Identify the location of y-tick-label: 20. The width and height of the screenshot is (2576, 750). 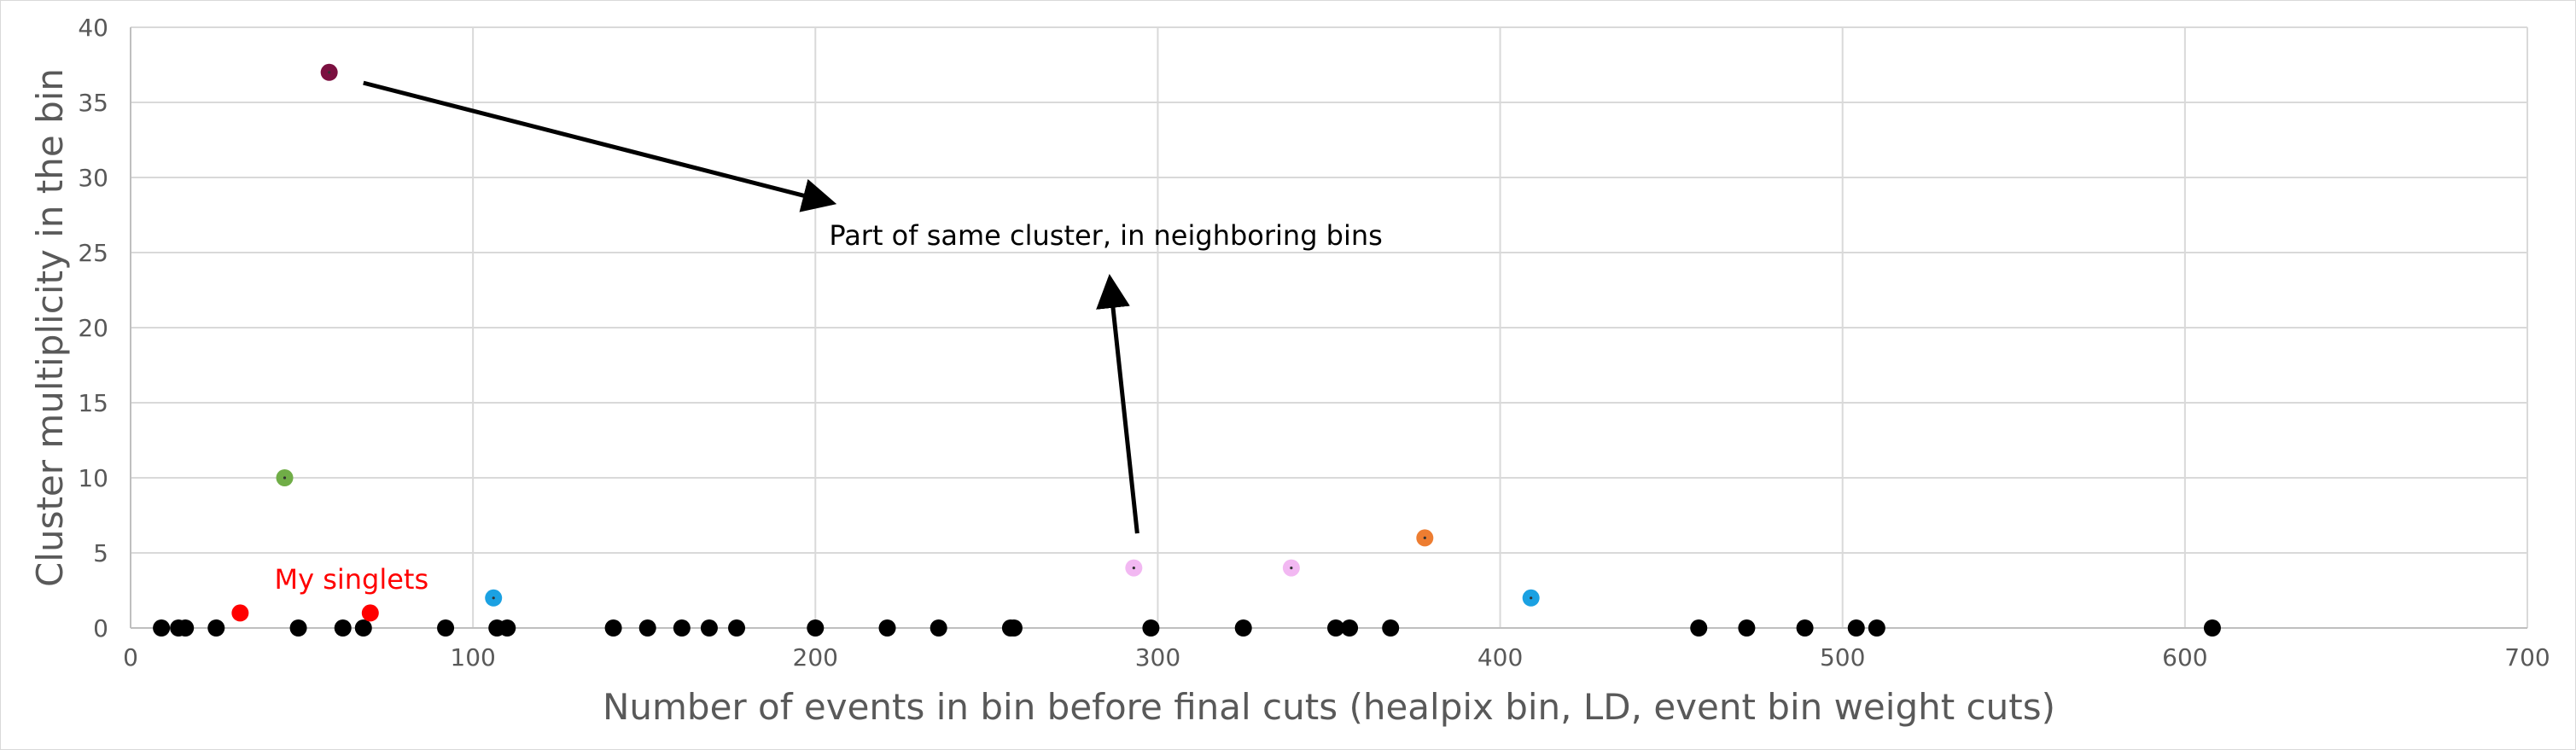
(93, 328).